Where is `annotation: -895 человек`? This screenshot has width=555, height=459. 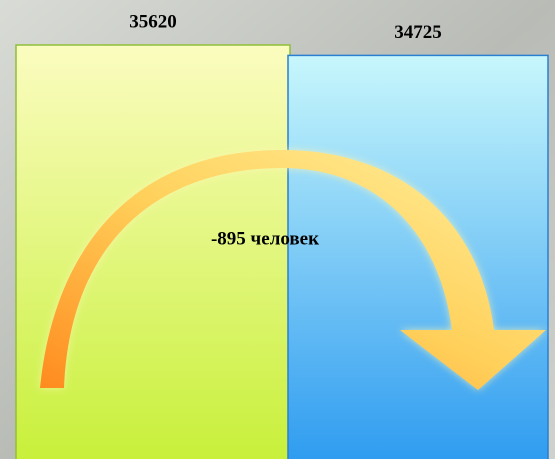
annotation: -895 человек is located at coordinates (265, 238).